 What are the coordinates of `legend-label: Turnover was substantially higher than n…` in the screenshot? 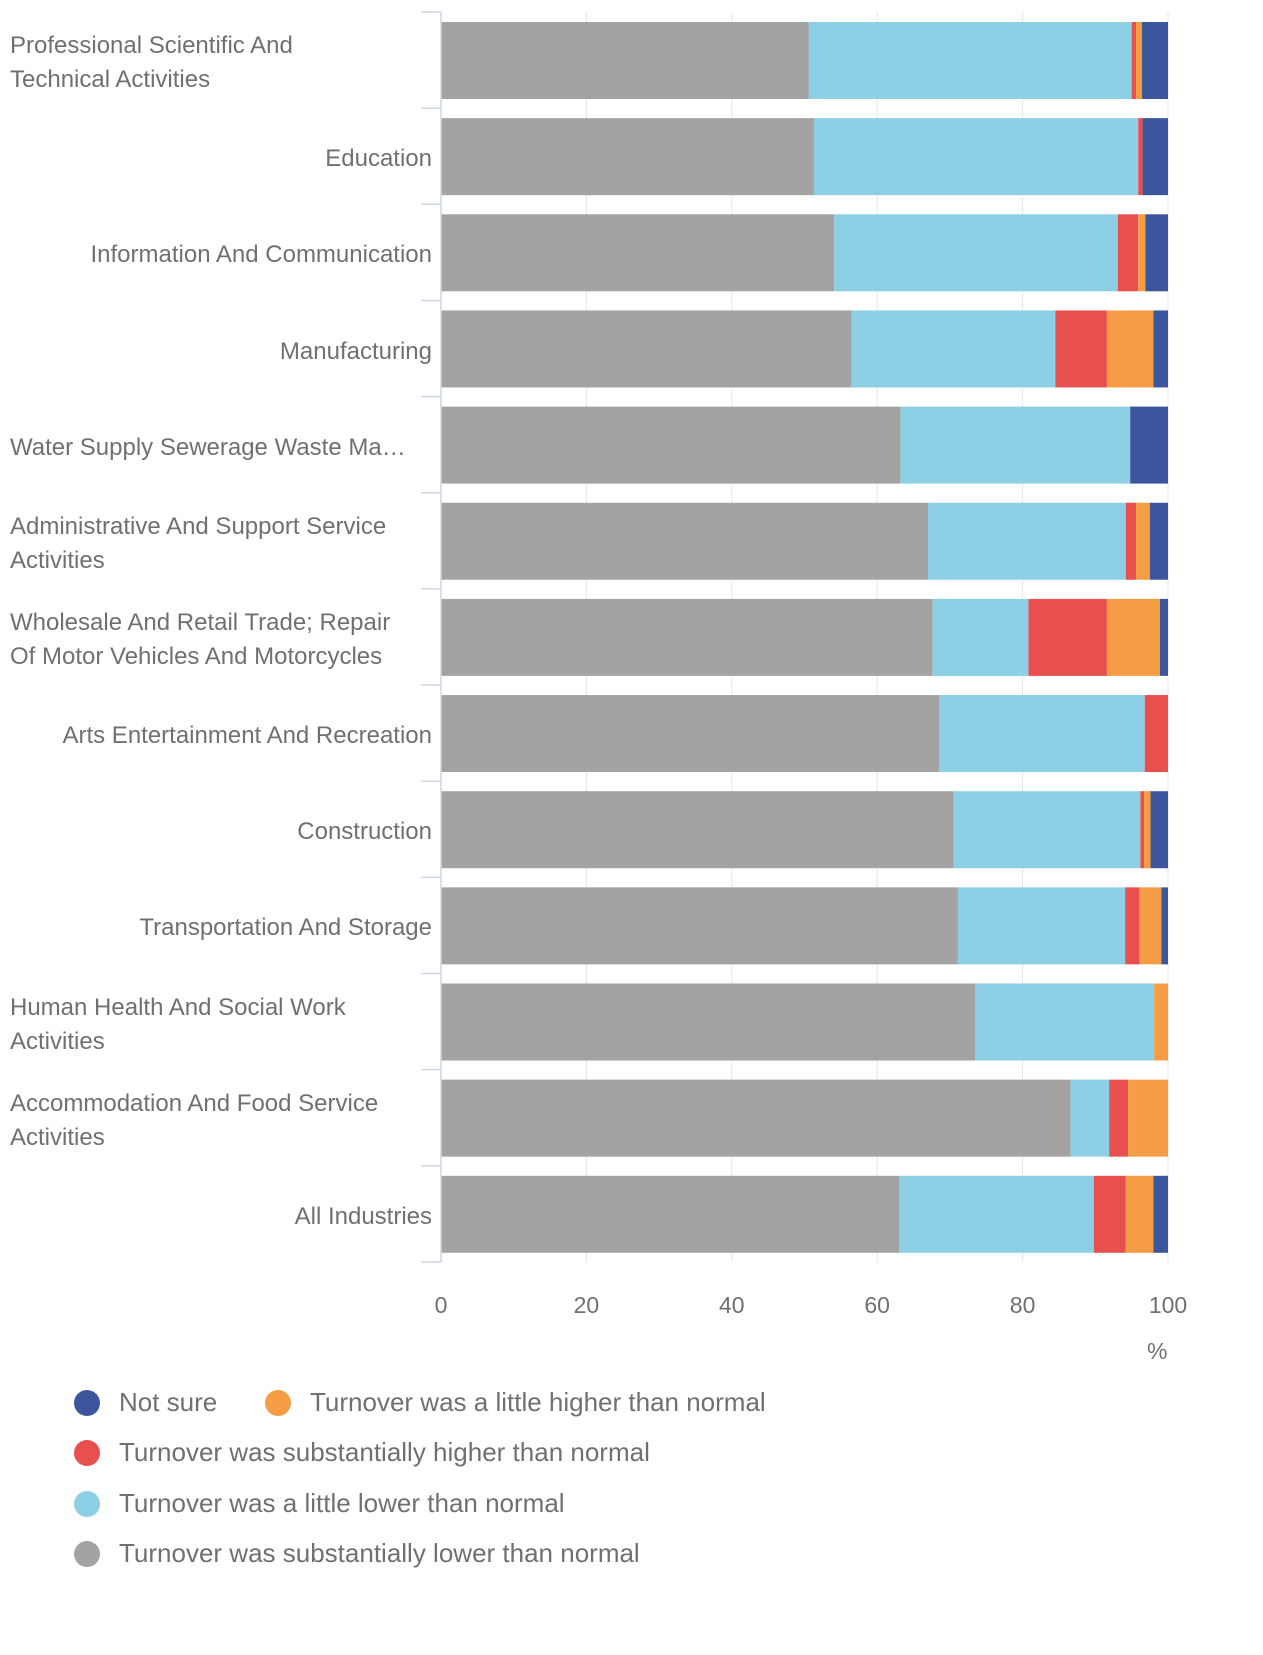 It's located at (384, 1452).